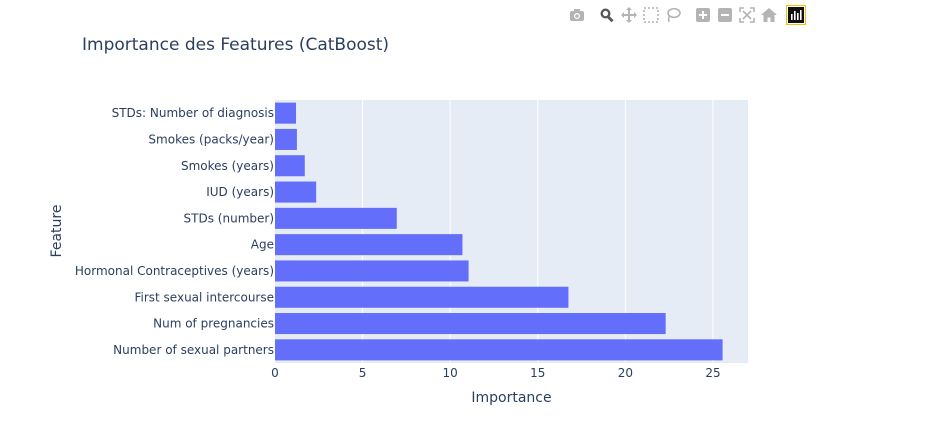 The width and height of the screenshot is (929, 421). Describe the element at coordinates (235, 45) in the screenshot. I see `chart-title: Importance des Features (CatBoost)` at that location.